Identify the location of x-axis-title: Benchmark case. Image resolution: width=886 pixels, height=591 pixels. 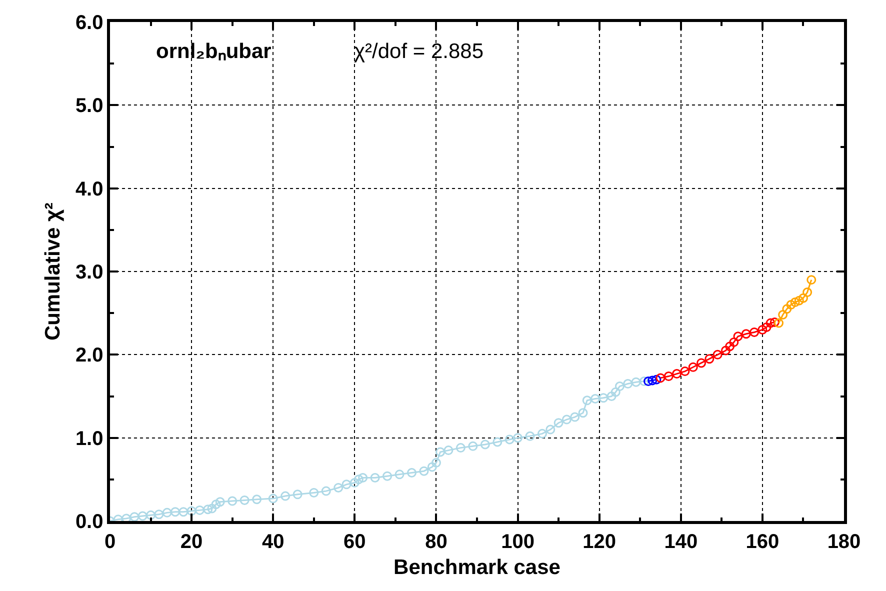
(477, 567).